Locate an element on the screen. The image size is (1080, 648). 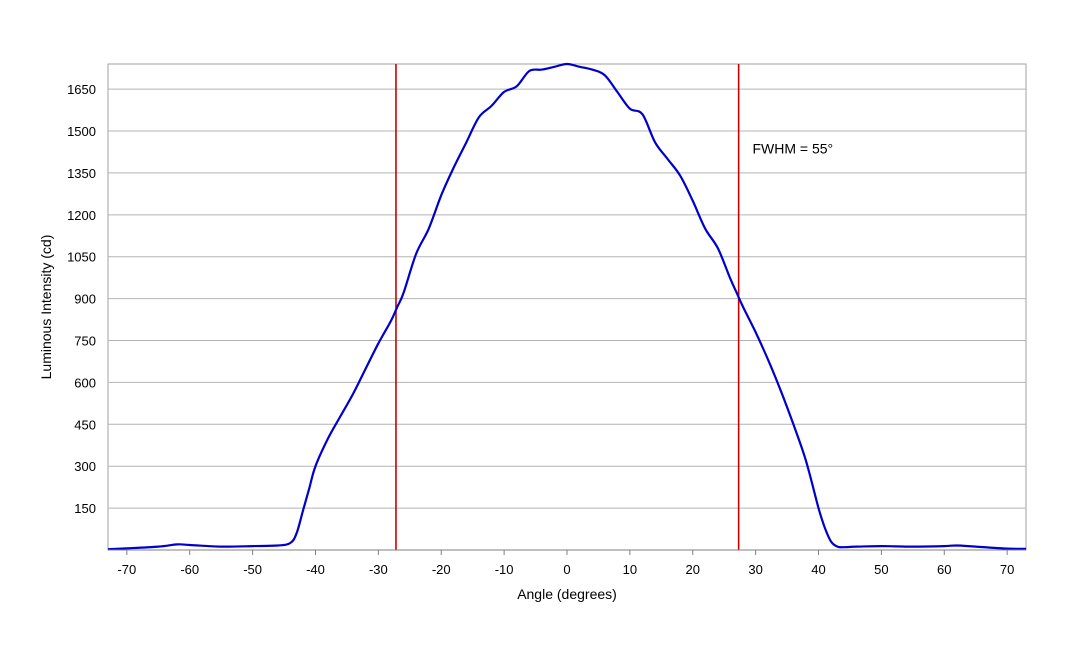
x-axis-title: Angle (degrees) is located at coordinates (567, 594).